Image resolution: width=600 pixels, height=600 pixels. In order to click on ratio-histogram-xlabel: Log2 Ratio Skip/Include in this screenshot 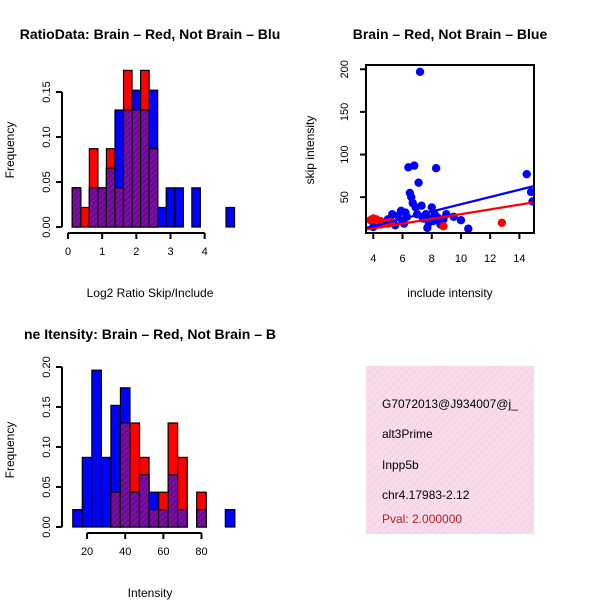, I will do `click(150, 293)`.